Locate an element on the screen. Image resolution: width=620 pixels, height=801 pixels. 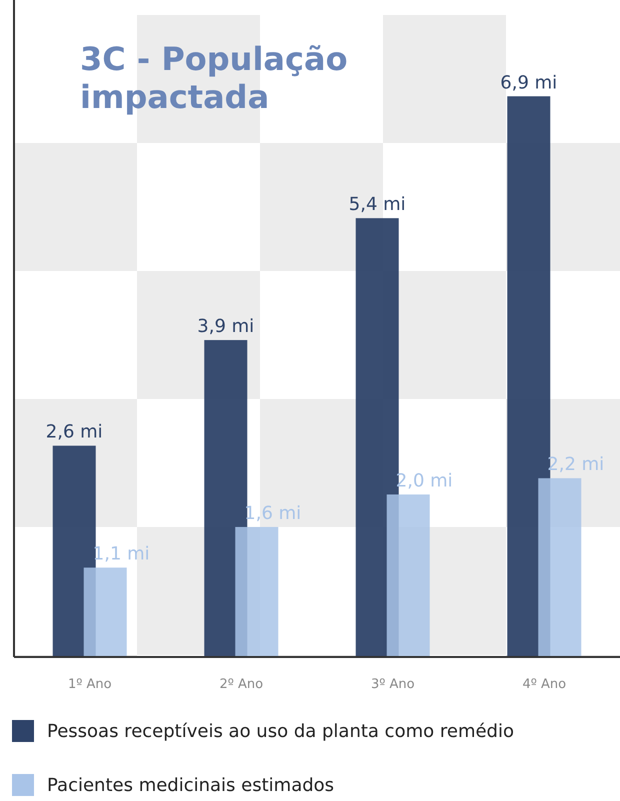
data-label: 3,9 mi is located at coordinates (225, 327).